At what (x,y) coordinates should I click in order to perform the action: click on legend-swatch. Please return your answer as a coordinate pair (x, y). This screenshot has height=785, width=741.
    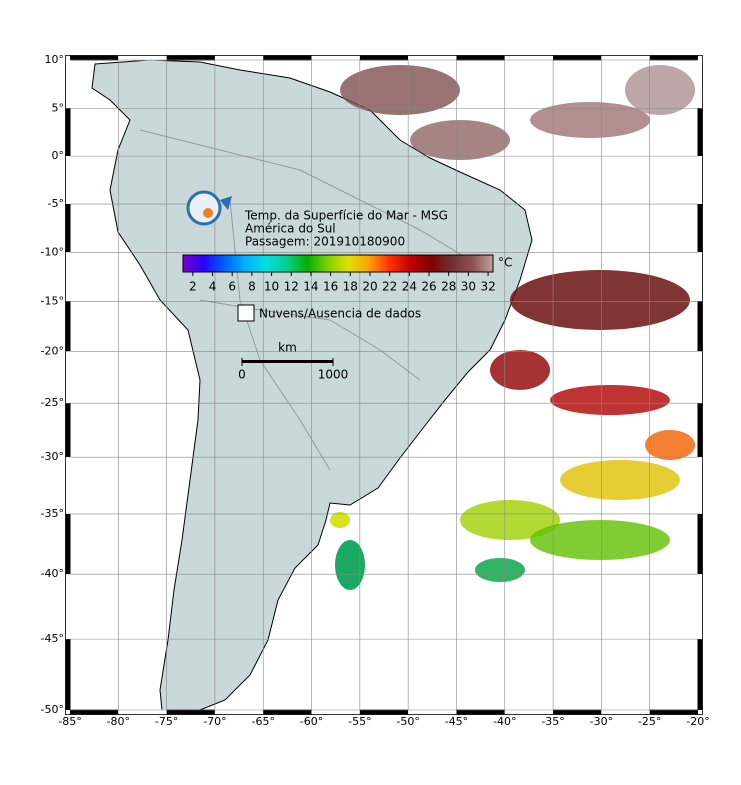
    Looking at the image, I should click on (246, 313).